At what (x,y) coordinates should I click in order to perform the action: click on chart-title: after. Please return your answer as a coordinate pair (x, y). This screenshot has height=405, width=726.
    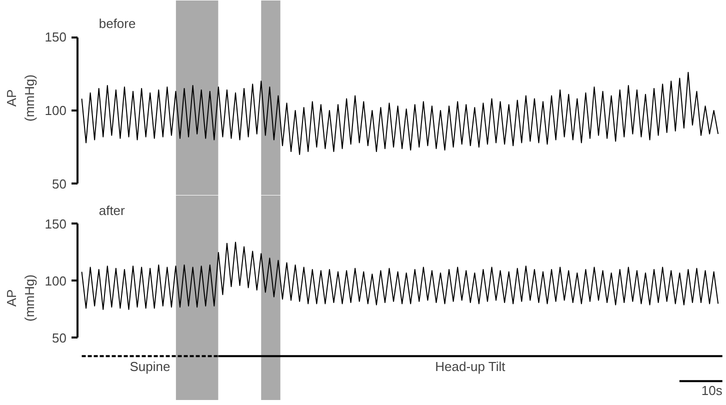
    Looking at the image, I should click on (112, 210).